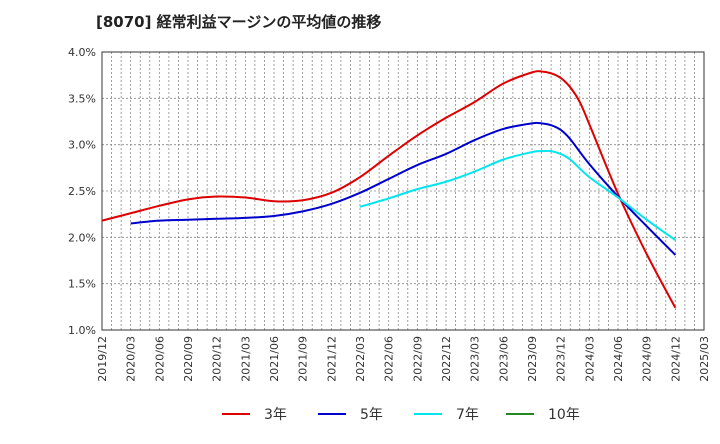  Describe the element at coordinates (564, 415) in the screenshot. I see `legend-label: 10年` at that location.